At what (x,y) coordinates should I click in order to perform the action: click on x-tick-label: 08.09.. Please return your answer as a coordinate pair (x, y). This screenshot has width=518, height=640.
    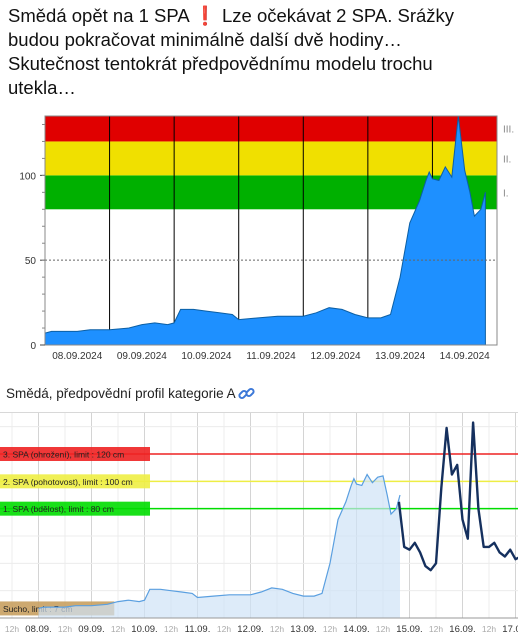
    Looking at the image, I should click on (38, 629).